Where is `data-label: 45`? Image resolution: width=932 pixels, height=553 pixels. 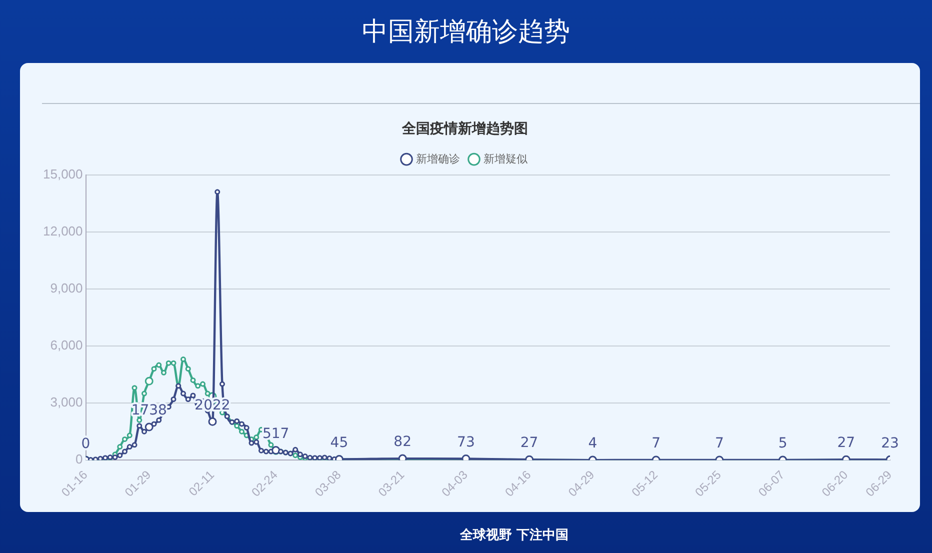
data-label: 45 is located at coordinates (339, 442).